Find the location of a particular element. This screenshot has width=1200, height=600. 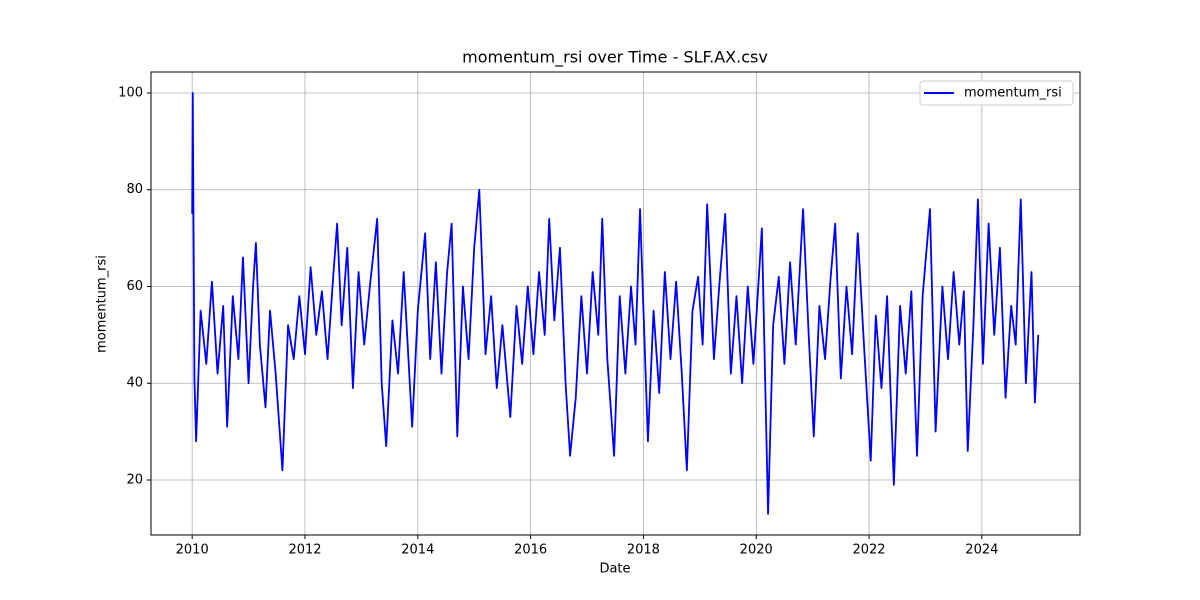

x-tick-label: 2024 is located at coordinates (981, 550).